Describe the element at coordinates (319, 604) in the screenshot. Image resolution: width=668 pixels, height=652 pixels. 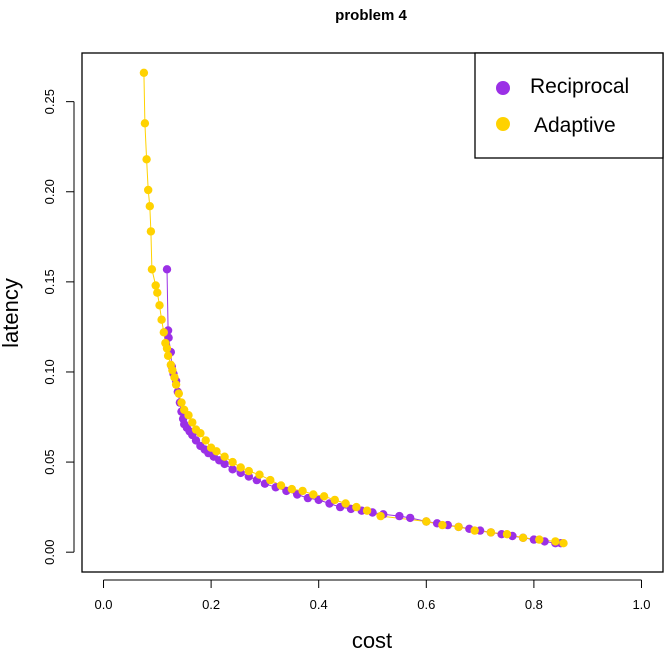
I see `x-tick-label: 0.4` at that location.